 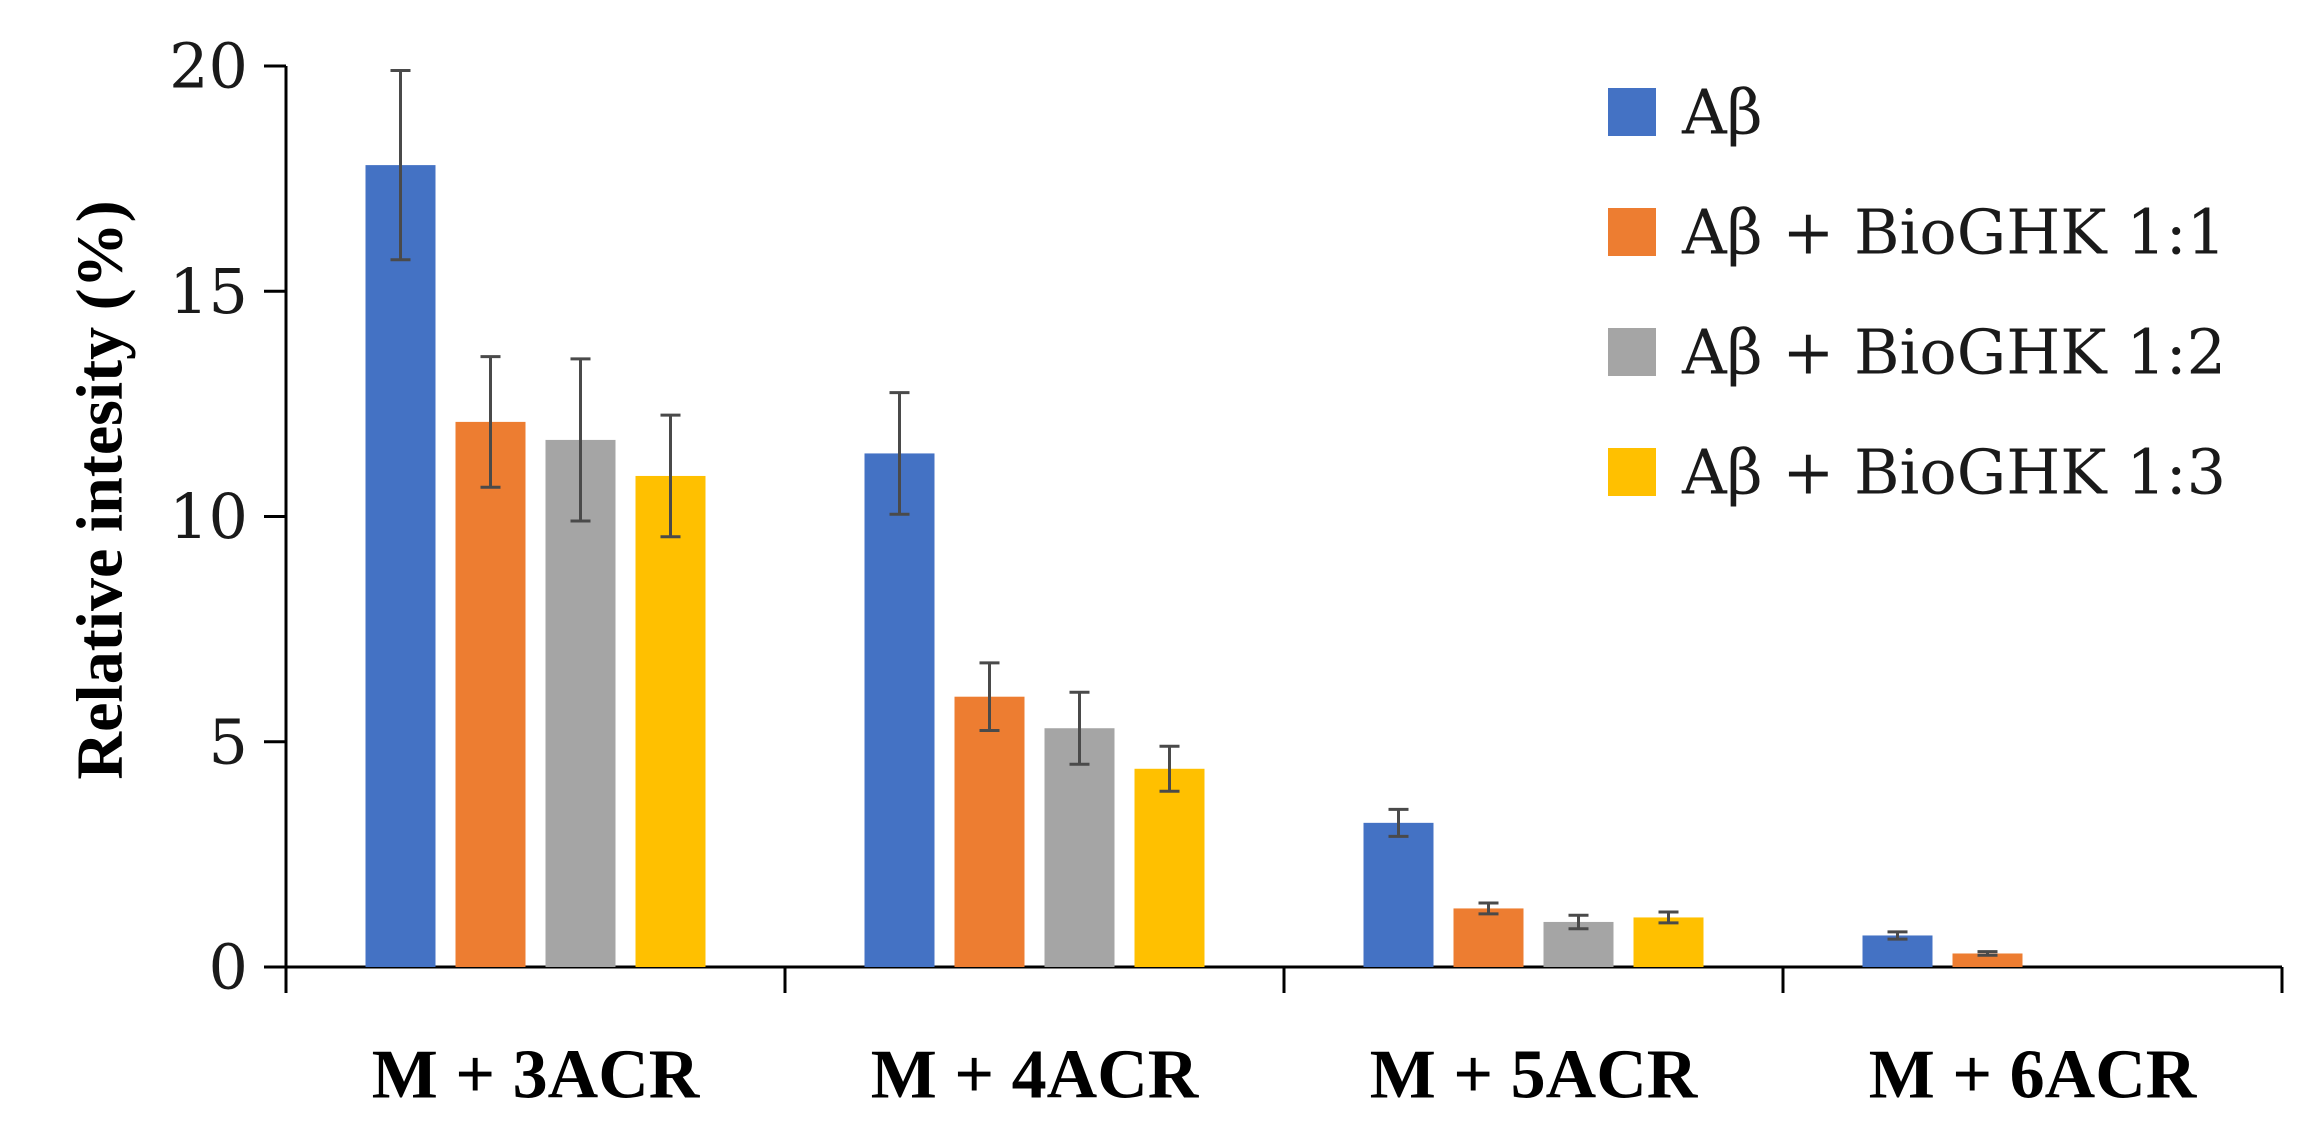 What do you see at coordinates (208, 291) in the screenshot?
I see `y-tick-label: 15` at bounding box center [208, 291].